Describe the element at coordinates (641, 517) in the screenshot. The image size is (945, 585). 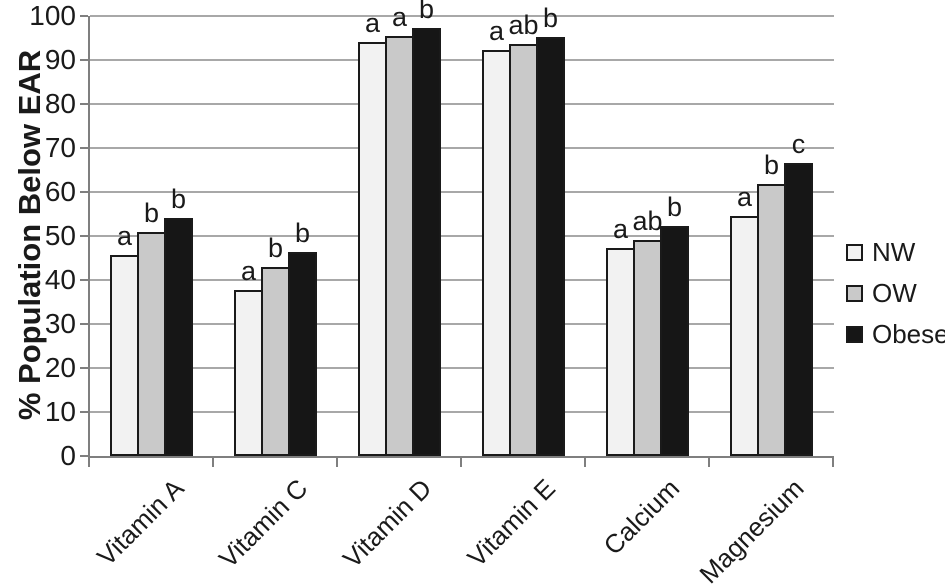
I see `x-category-label-calcium: Calcium` at that location.